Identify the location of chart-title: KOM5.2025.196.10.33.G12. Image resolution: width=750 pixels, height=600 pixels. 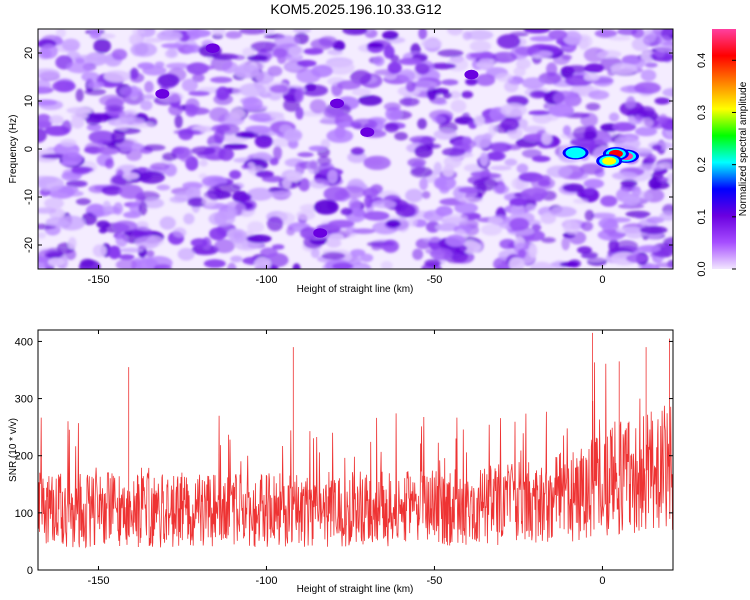
(356, 9).